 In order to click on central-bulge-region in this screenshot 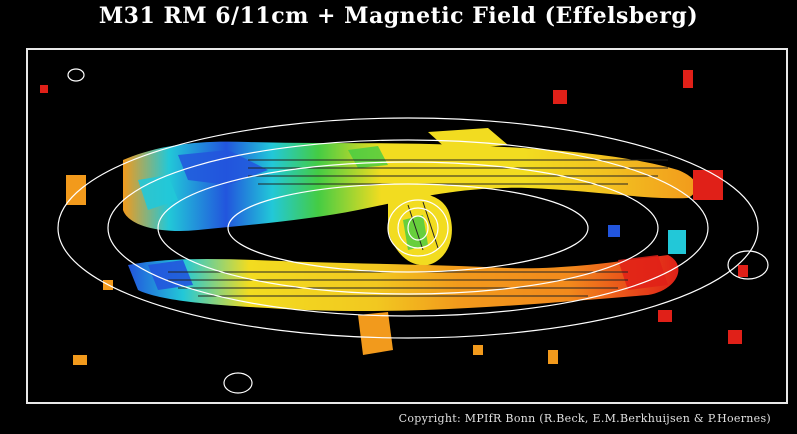, I will do `click(420, 229)`.